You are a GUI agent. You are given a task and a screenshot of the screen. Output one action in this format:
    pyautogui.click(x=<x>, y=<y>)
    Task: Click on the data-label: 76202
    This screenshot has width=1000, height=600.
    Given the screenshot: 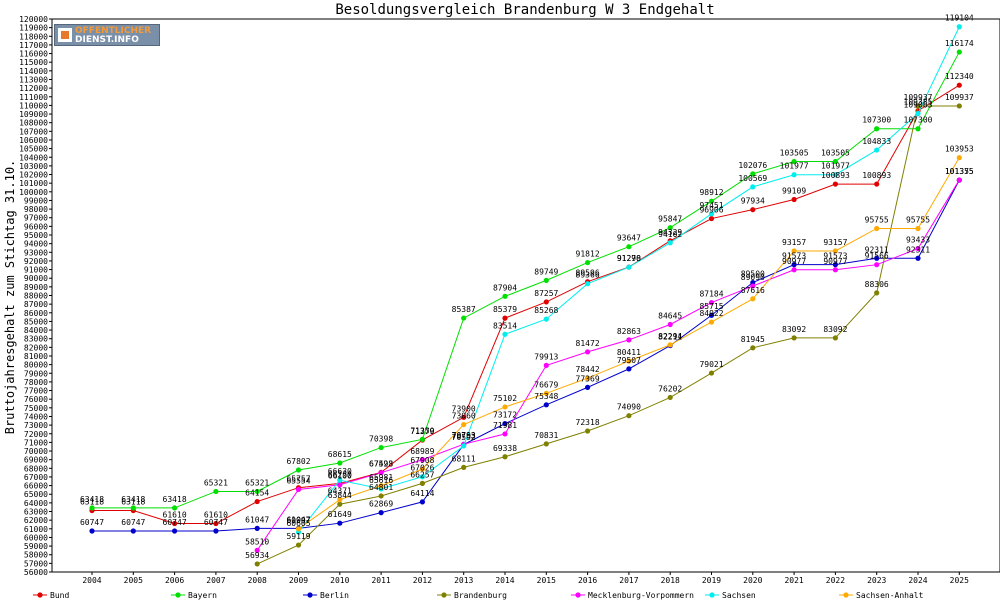 What is the action you would take?
    pyautogui.click(x=670, y=388)
    